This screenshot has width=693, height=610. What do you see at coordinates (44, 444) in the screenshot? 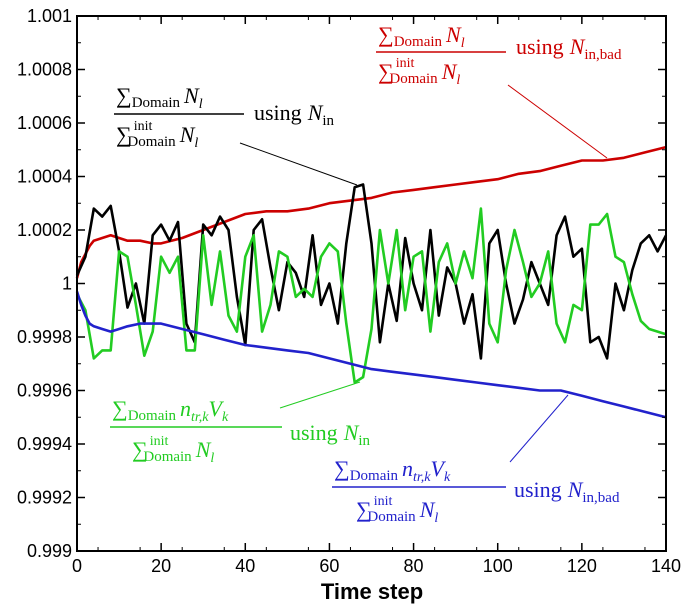
I see `y-tick-label: 0.9994` at bounding box center [44, 444].